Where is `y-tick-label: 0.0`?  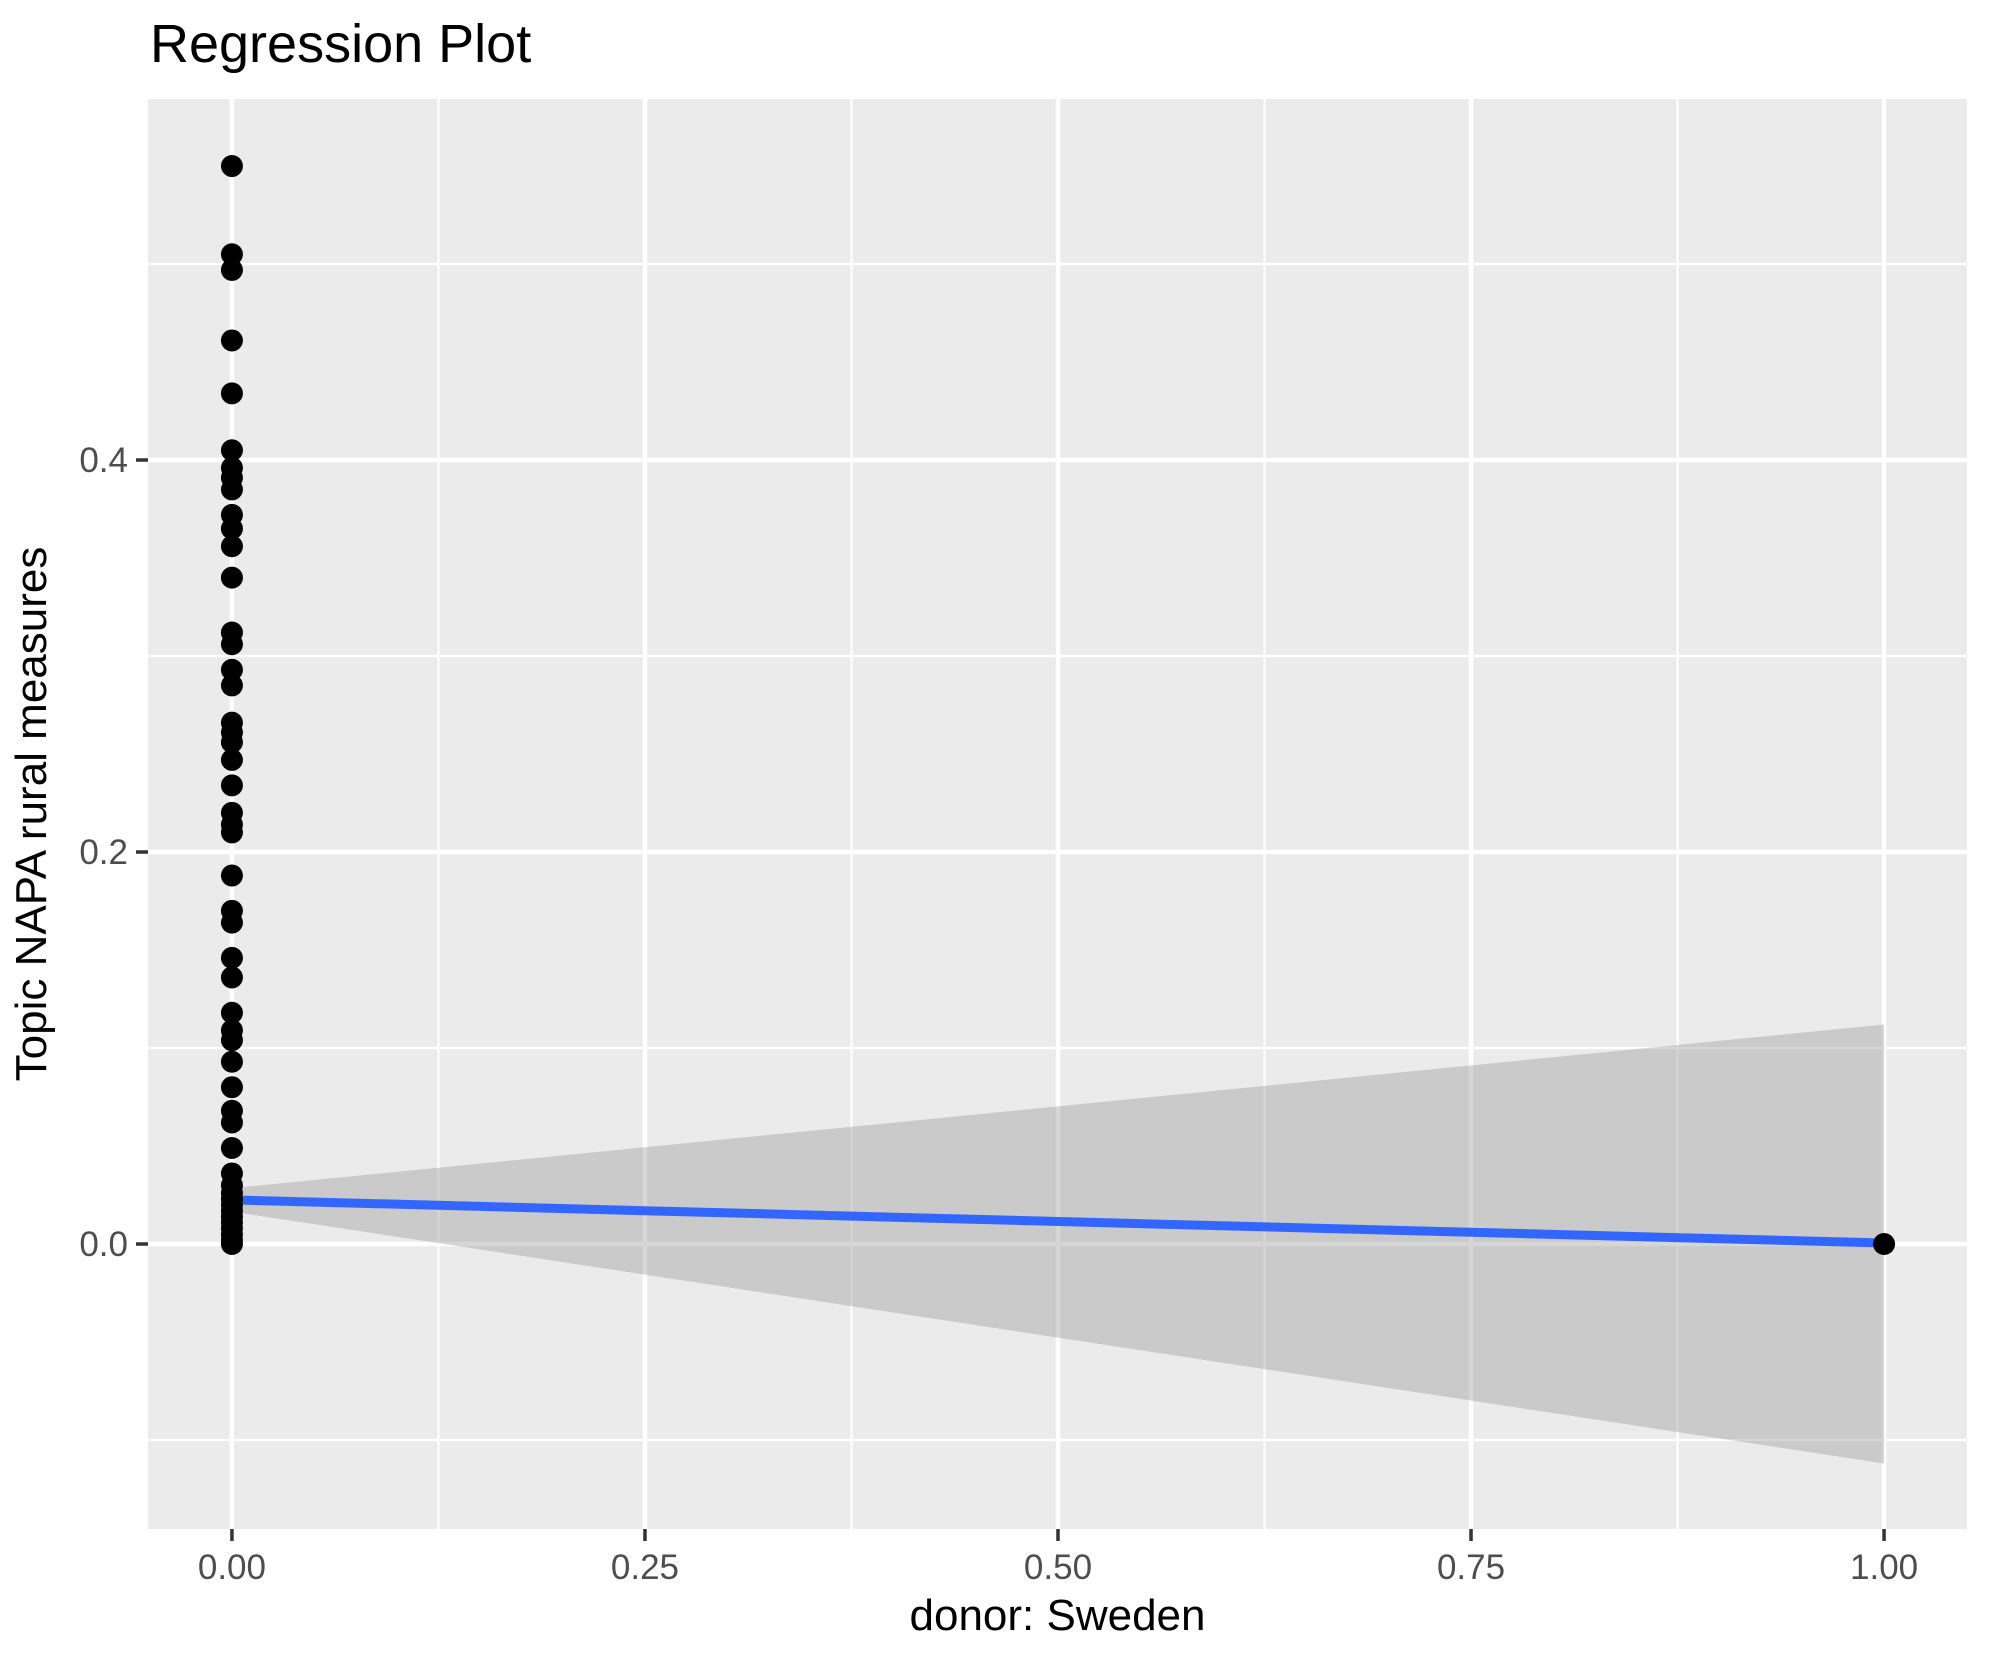
y-tick-label: 0.0 is located at coordinates (103, 1244).